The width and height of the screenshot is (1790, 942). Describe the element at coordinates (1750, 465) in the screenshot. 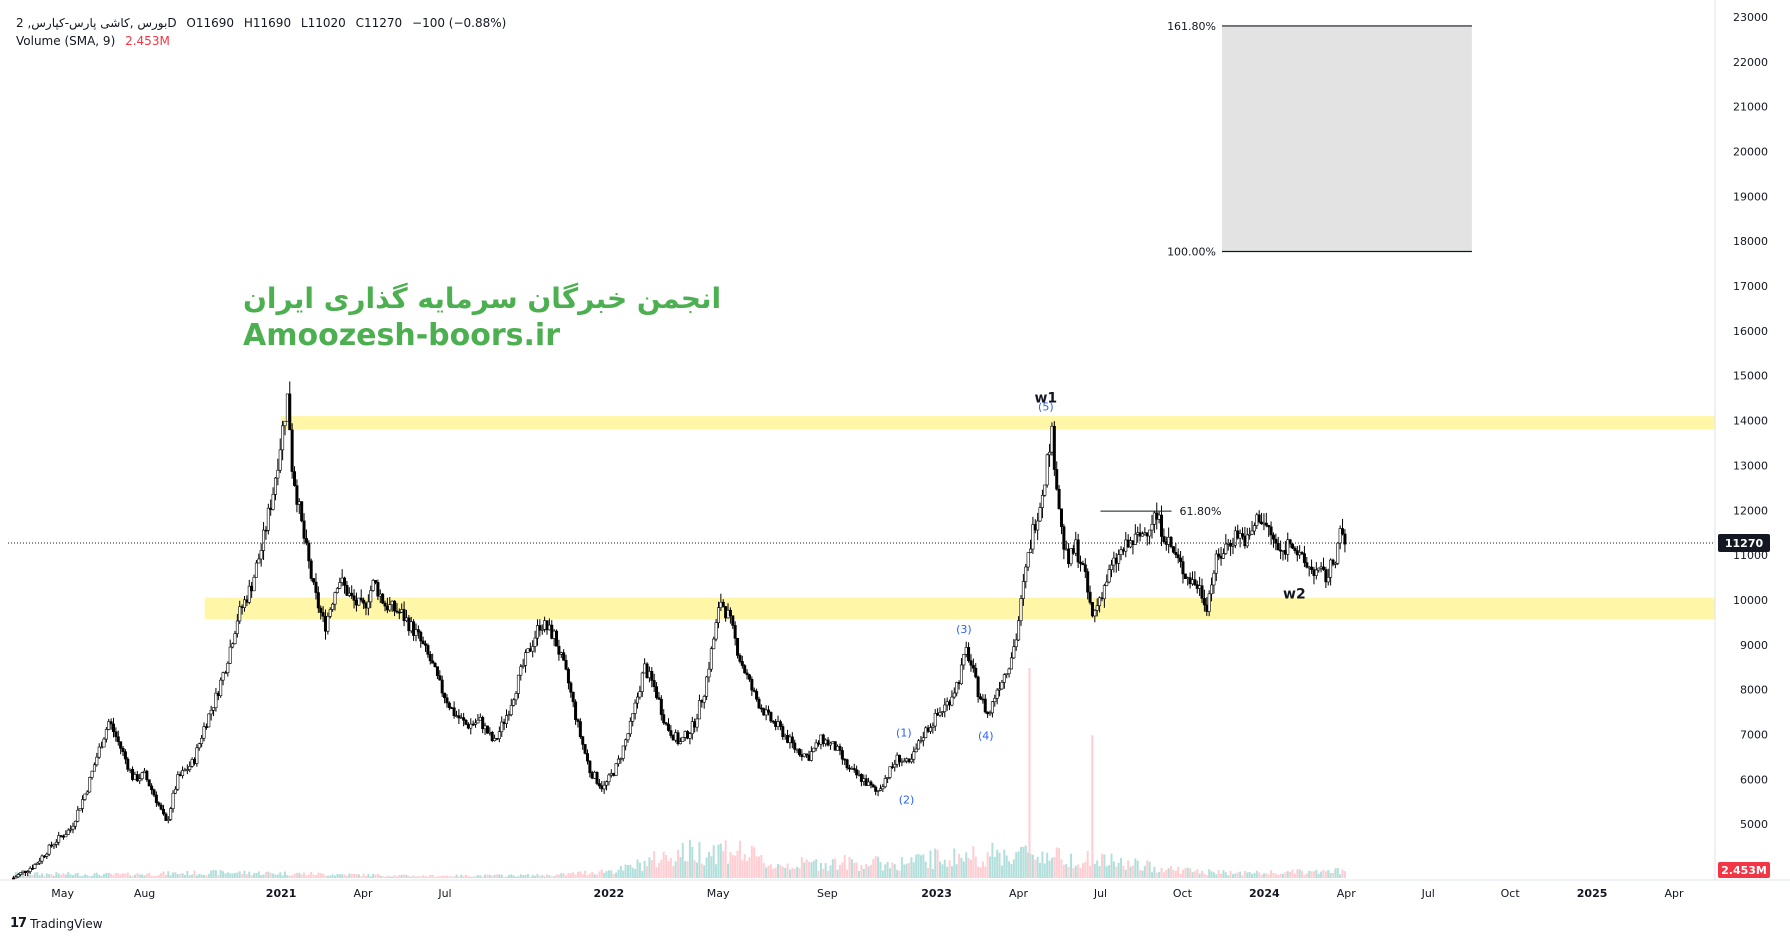

I see `y-tick-label: 13000` at that location.